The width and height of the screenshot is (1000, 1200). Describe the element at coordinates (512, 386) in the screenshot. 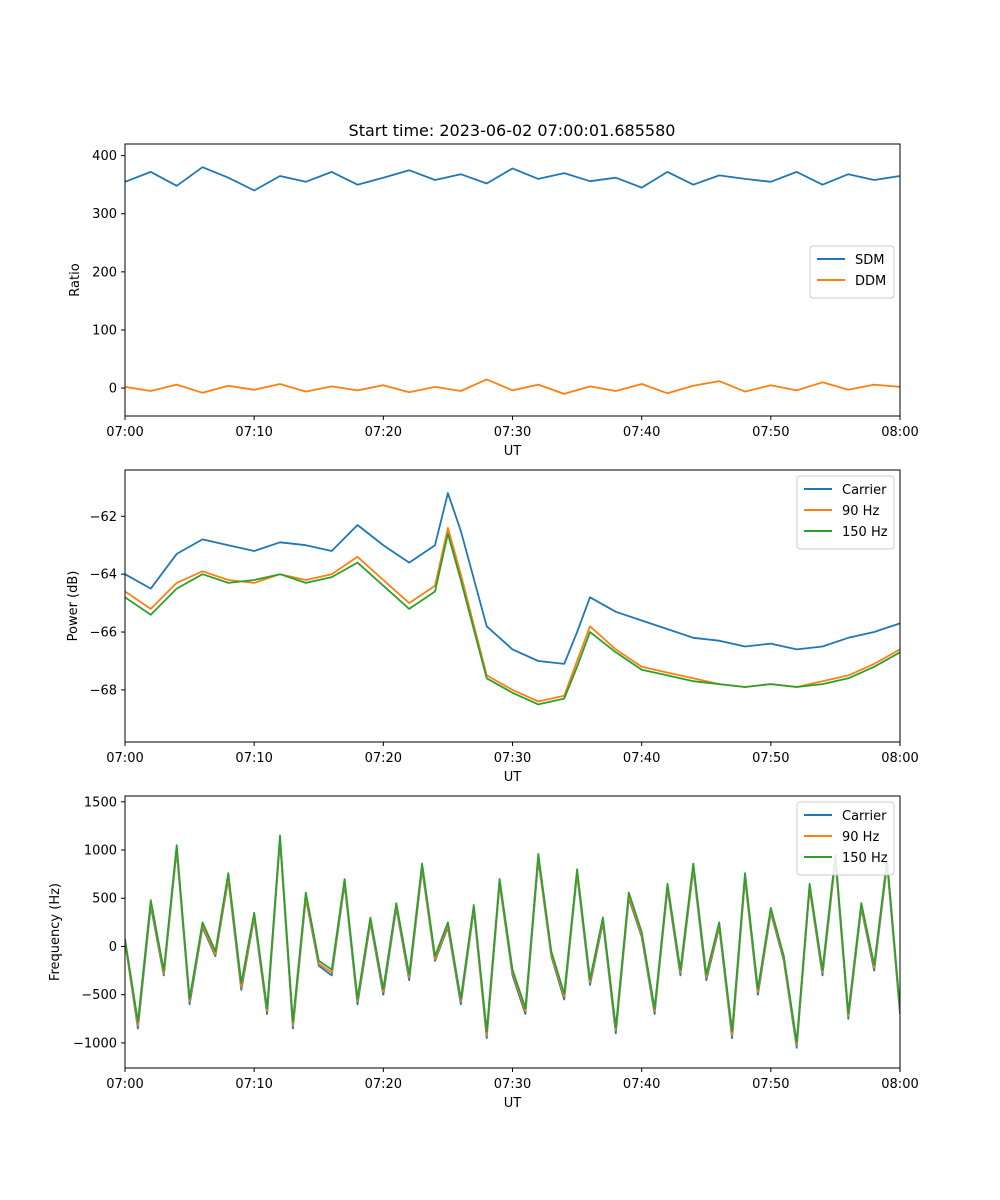

I see `series-line-ddm` at that location.